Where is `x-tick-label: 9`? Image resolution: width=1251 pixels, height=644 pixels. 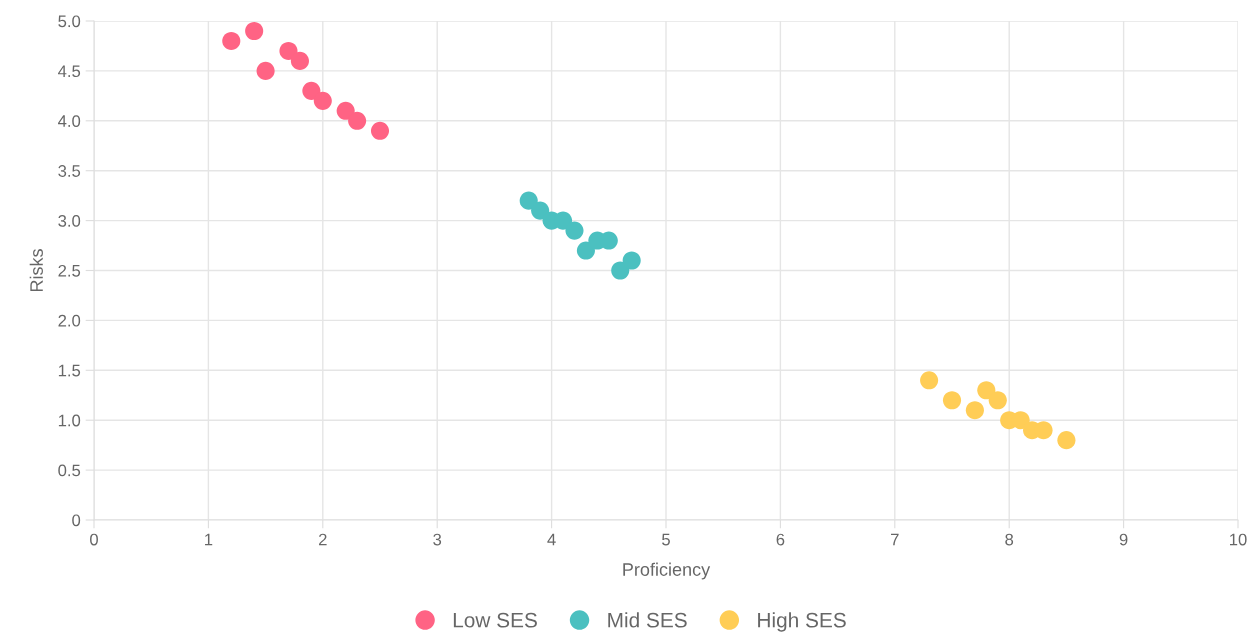 x-tick-label: 9 is located at coordinates (1123, 539).